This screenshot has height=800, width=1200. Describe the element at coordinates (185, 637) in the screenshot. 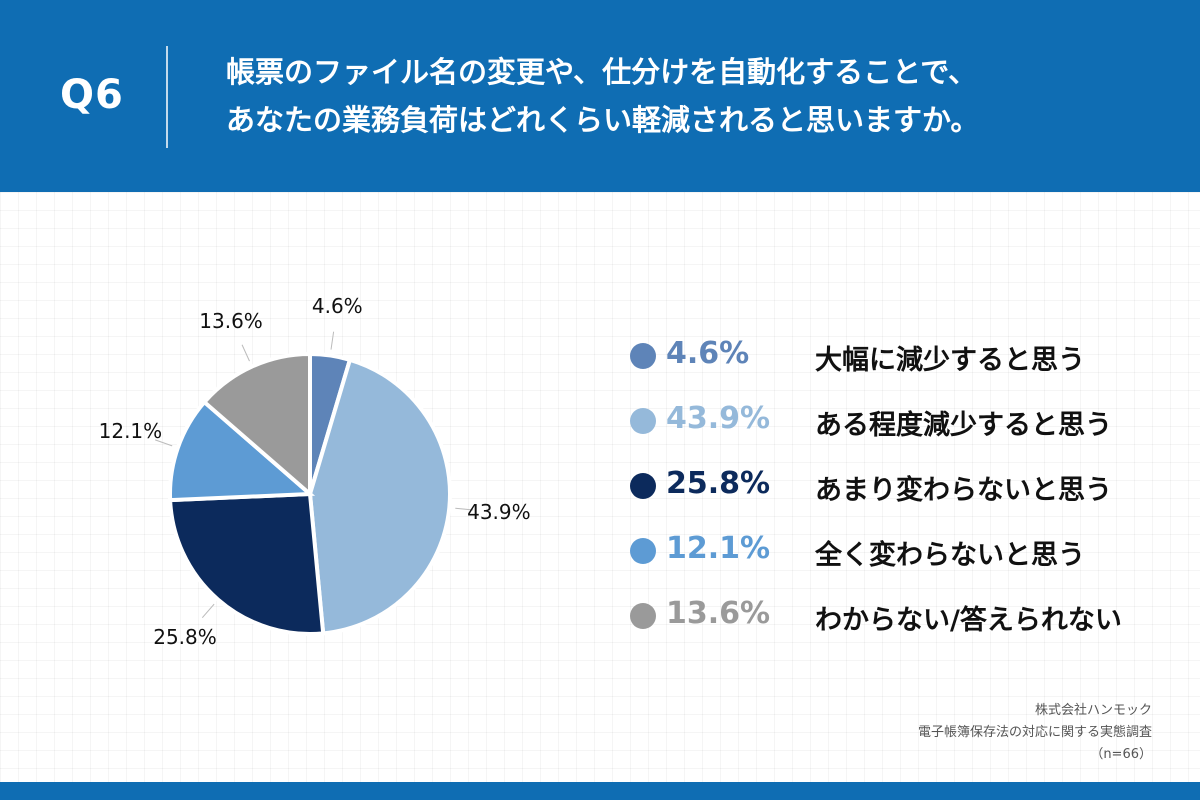

I see `pie-slice-label: 25.8%` at that location.